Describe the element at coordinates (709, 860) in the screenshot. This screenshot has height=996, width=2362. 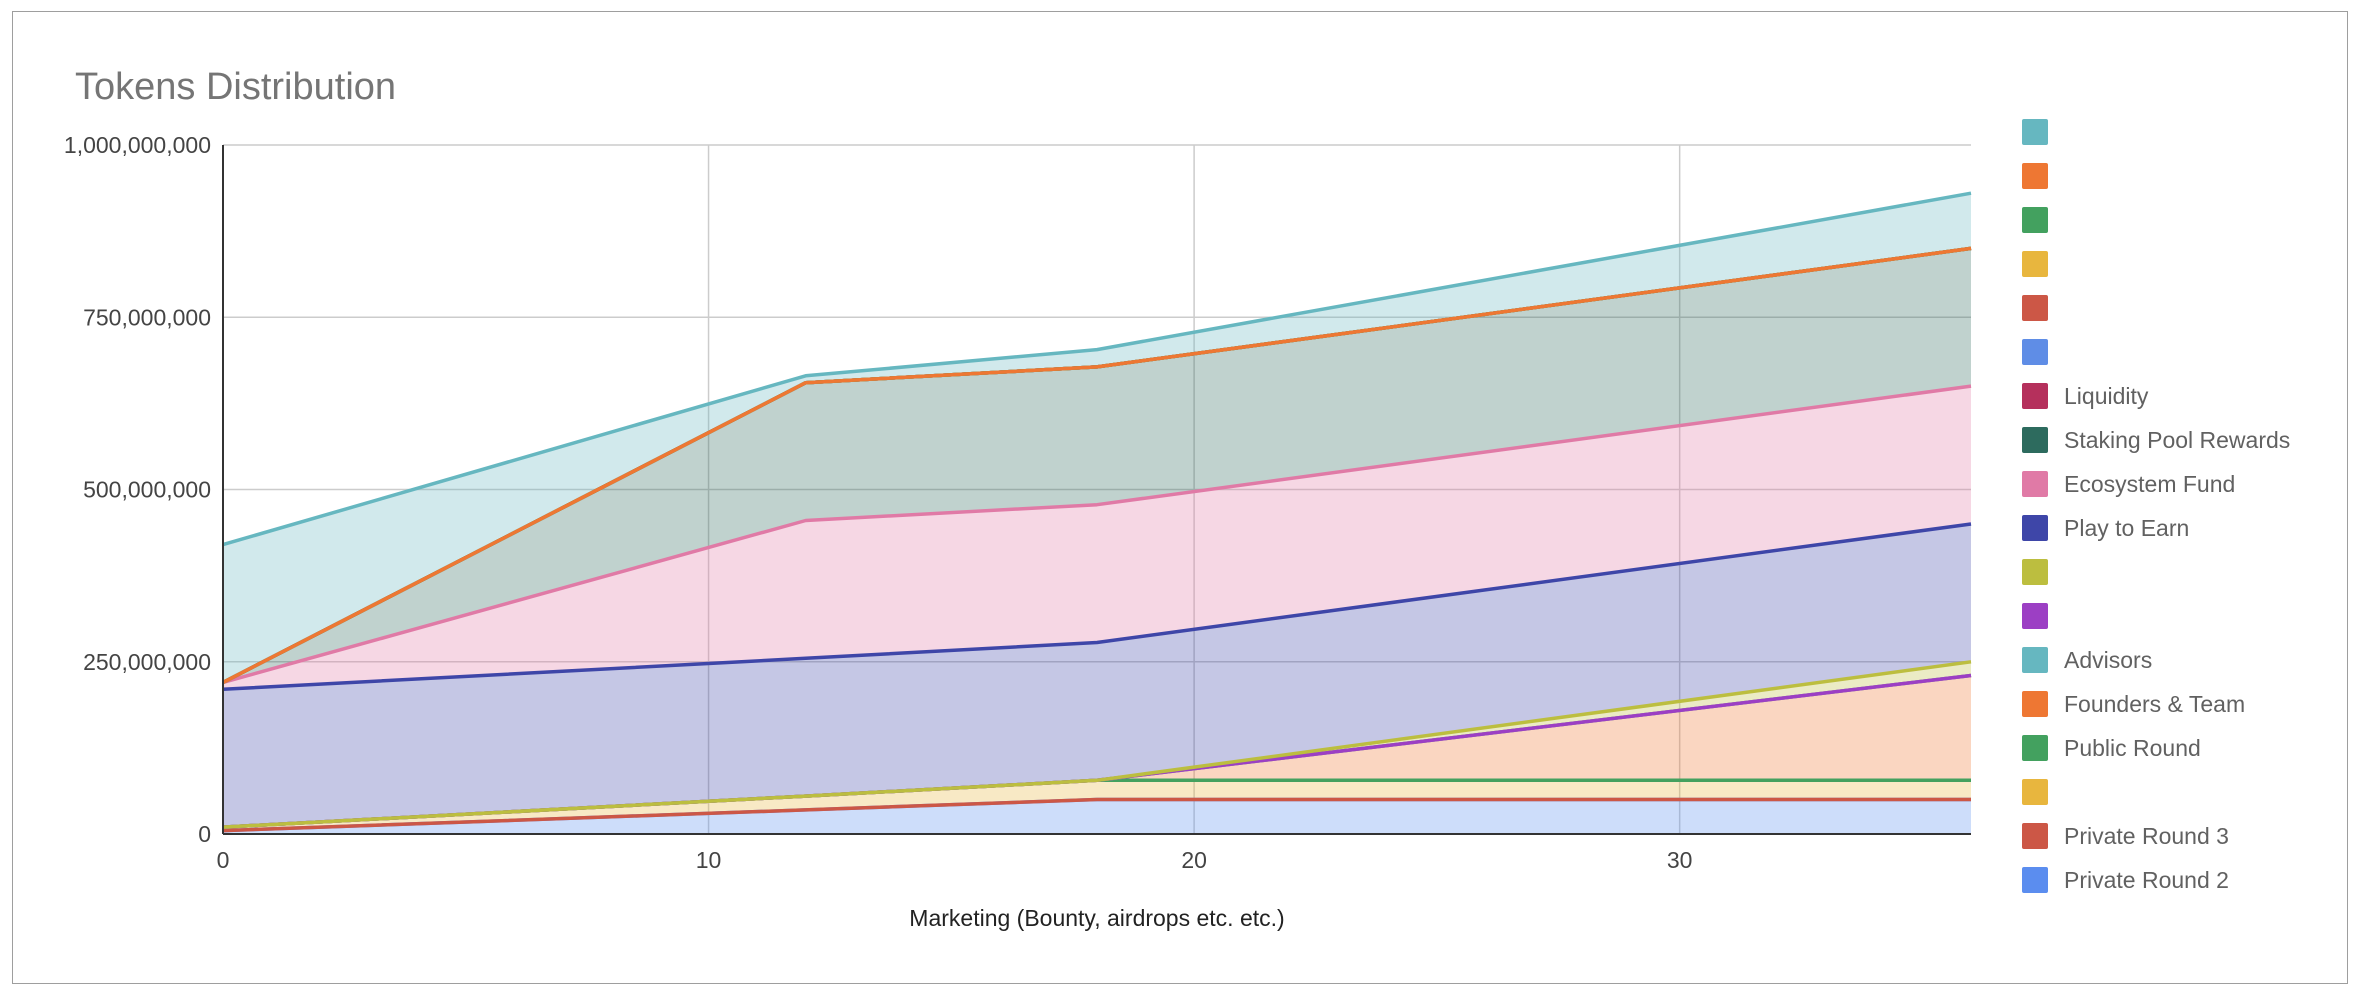
I see `x-tick-label: 10` at that location.